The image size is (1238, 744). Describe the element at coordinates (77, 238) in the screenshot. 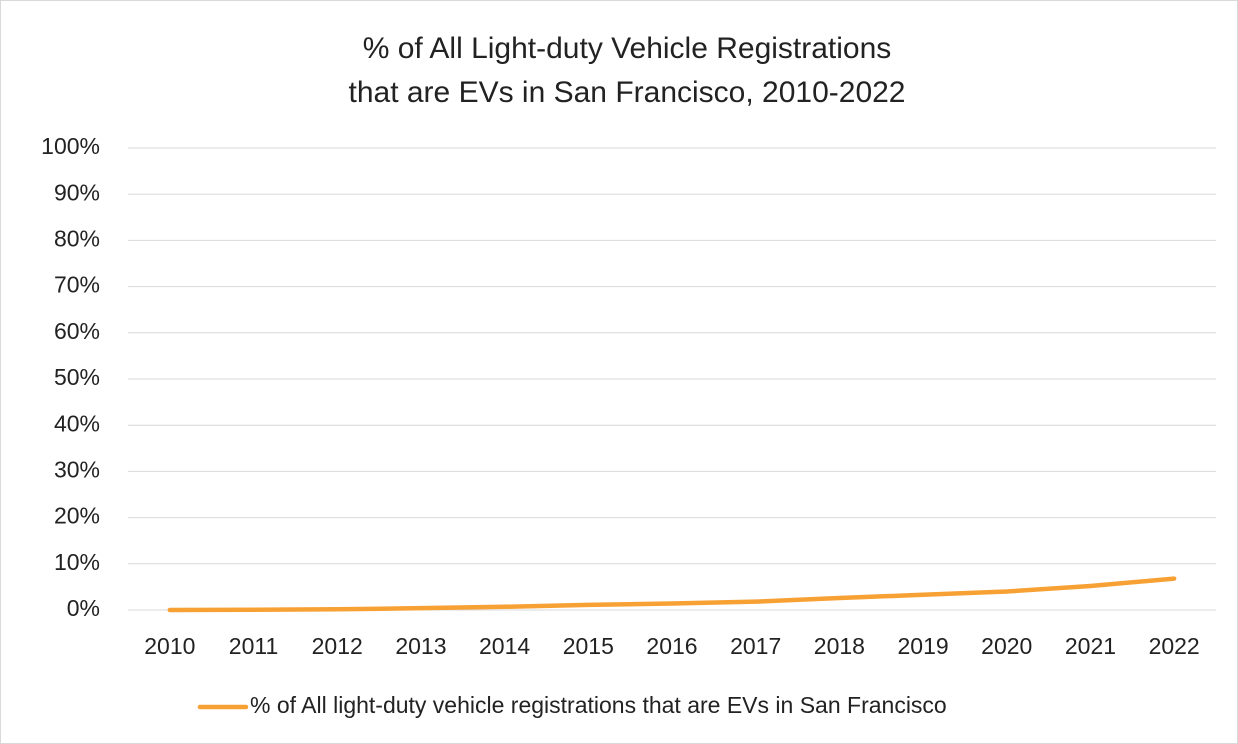

I see `y-tick-label: 80%` at that location.